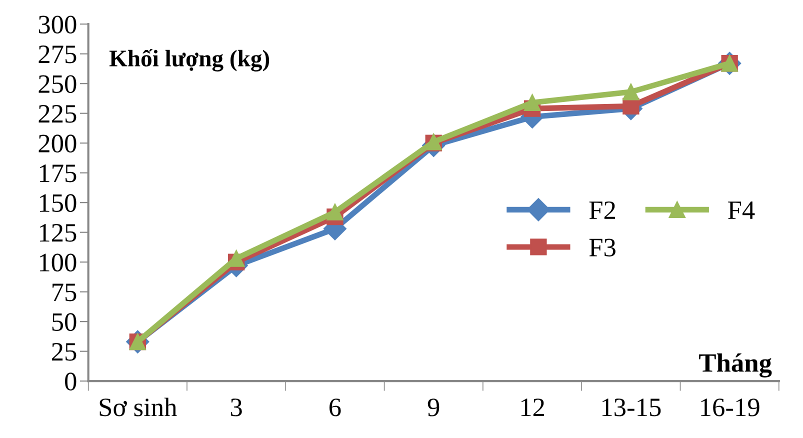  Describe the element at coordinates (70, 381) in the screenshot. I see `y-tick-label: 0` at that location.